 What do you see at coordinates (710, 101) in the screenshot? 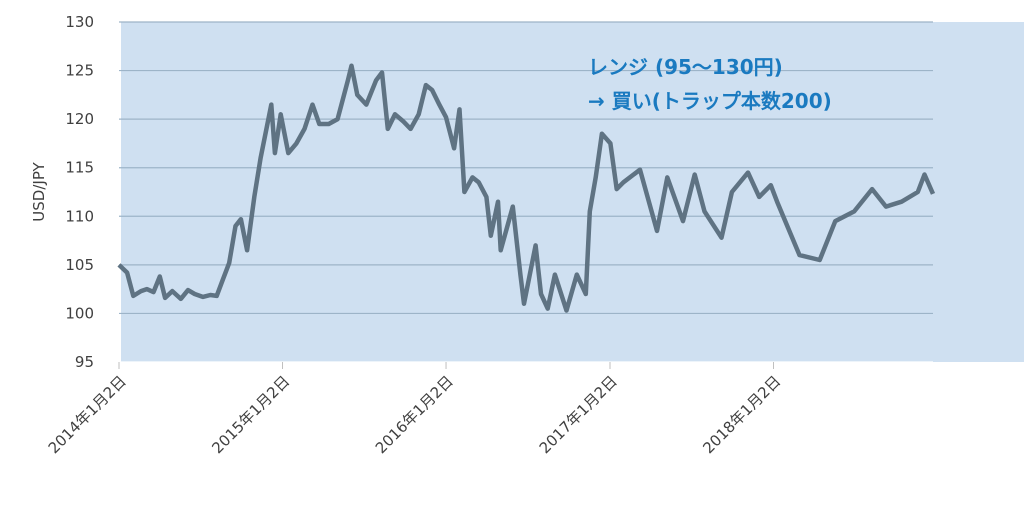
I see `annotation: → 買い(トラップ本数200)` at bounding box center [710, 101].